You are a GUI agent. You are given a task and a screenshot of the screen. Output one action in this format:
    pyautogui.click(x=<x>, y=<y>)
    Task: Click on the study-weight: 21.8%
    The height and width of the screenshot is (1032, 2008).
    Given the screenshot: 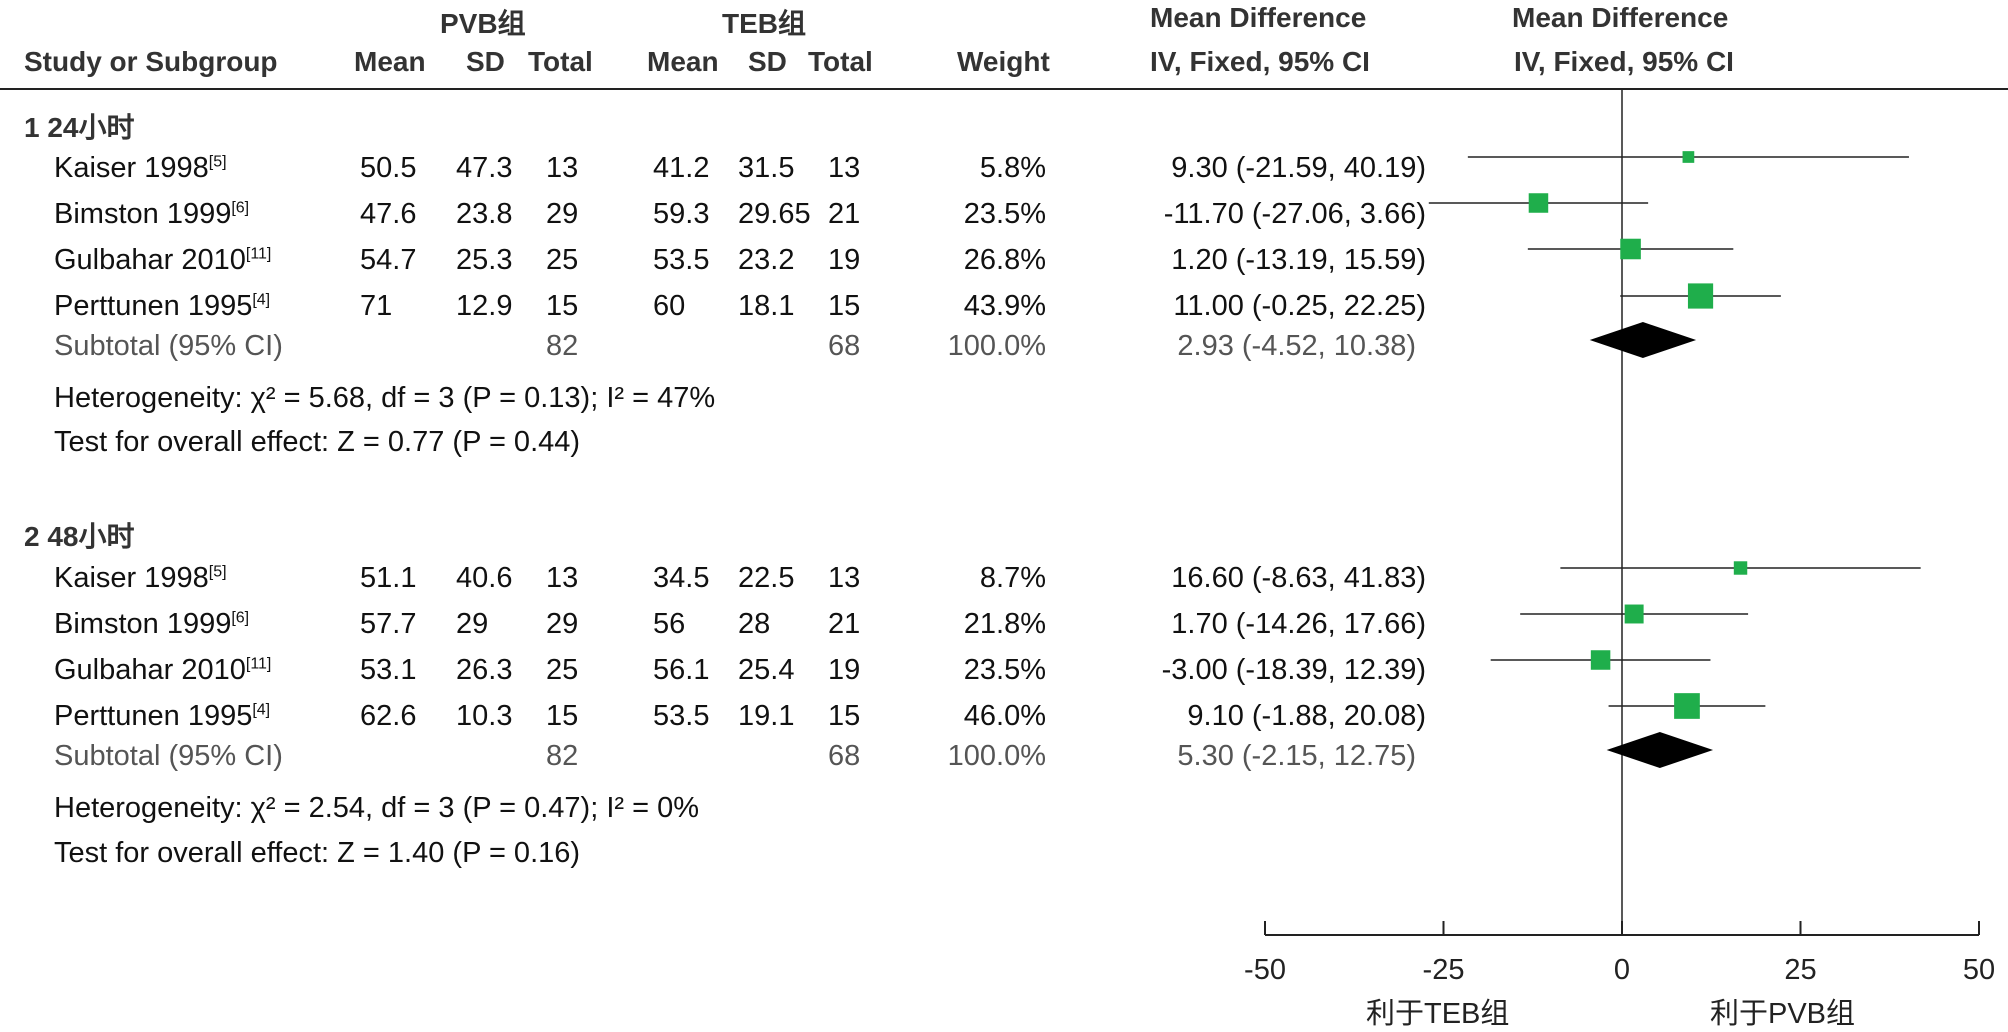 What is the action you would take?
    pyautogui.click(x=1004, y=624)
    